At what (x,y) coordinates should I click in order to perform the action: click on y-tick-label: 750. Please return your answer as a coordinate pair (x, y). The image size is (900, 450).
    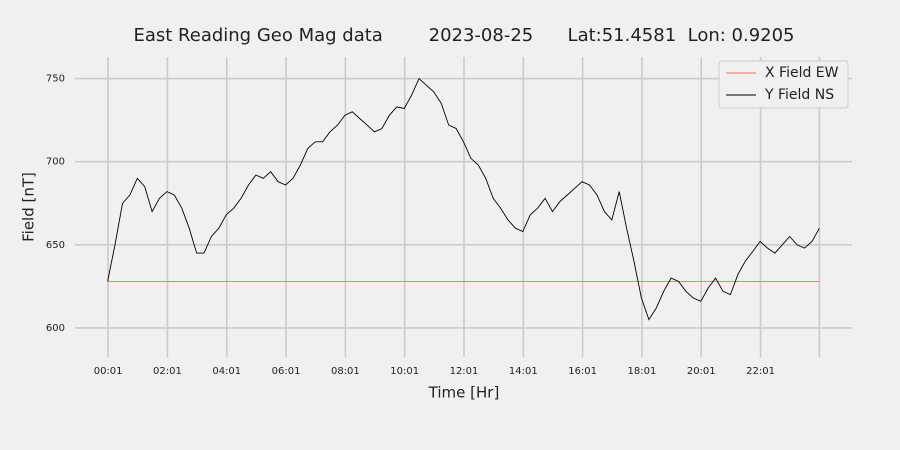
    Looking at the image, I should click on (55, 79).